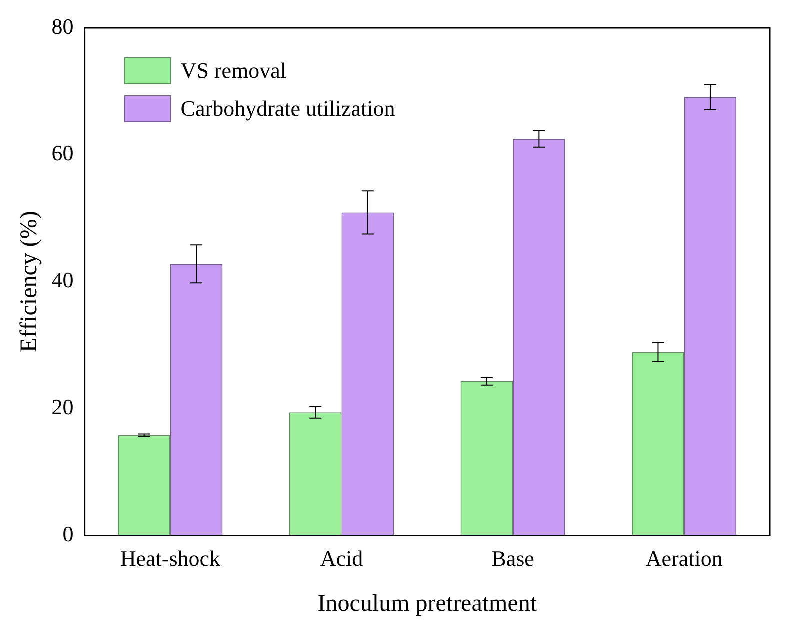 Image resolution: width=794 pixels, height=635 pixels. Describe the element at coordinates (63, 153) in the screenshot. I see `y-tick-label: 60` at that location.